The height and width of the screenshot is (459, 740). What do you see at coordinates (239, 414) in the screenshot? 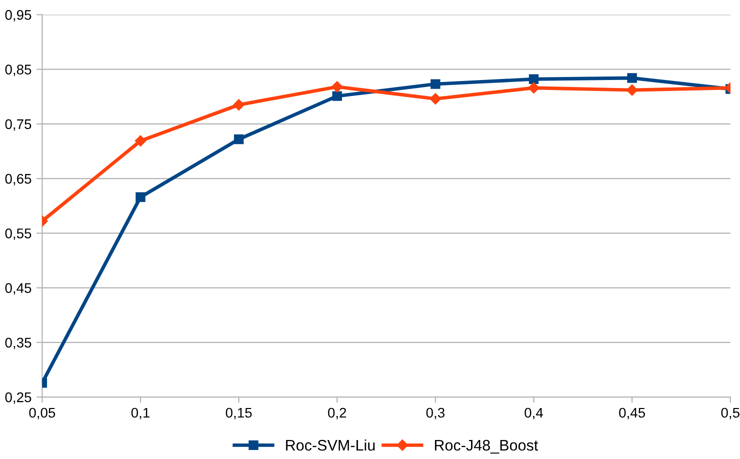
I see `x-tick-label: 0,15` at bounding box center [239, 414].